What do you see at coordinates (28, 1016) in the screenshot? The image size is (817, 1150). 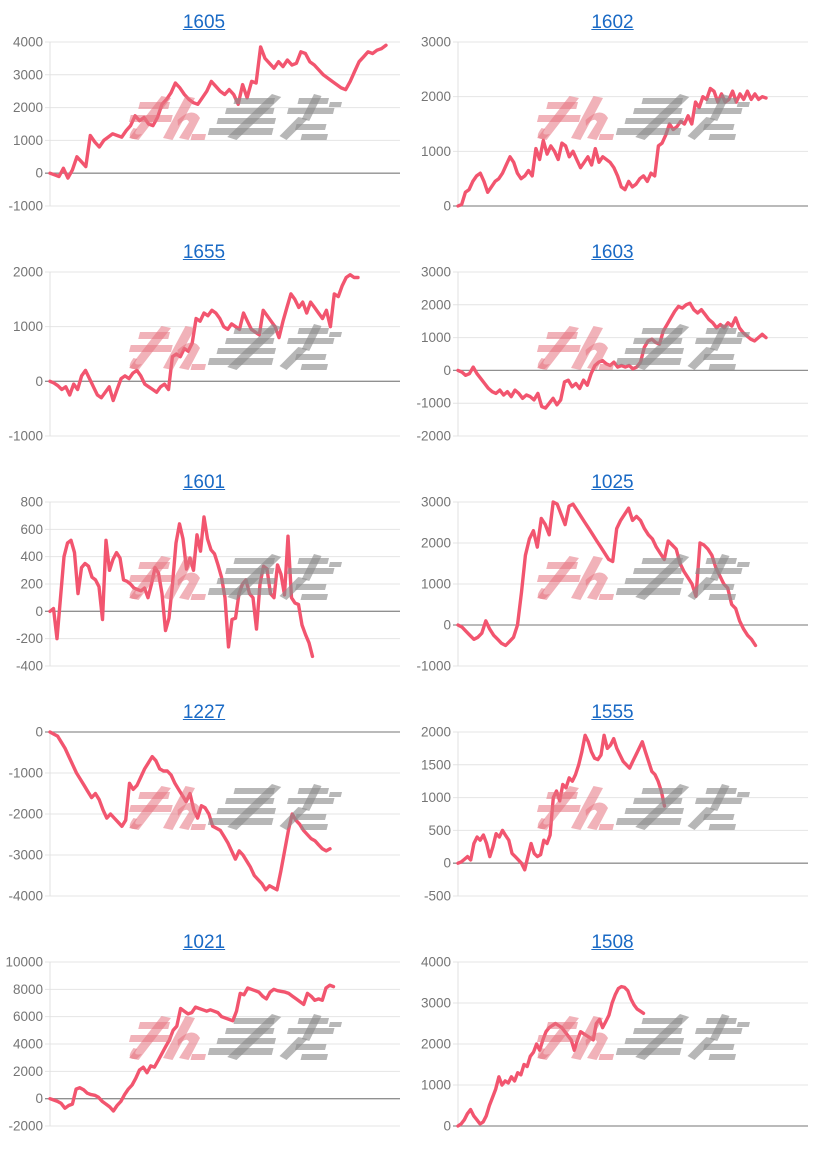 I see `y-tick-label: 6000` at bounding box center [28, 1016].